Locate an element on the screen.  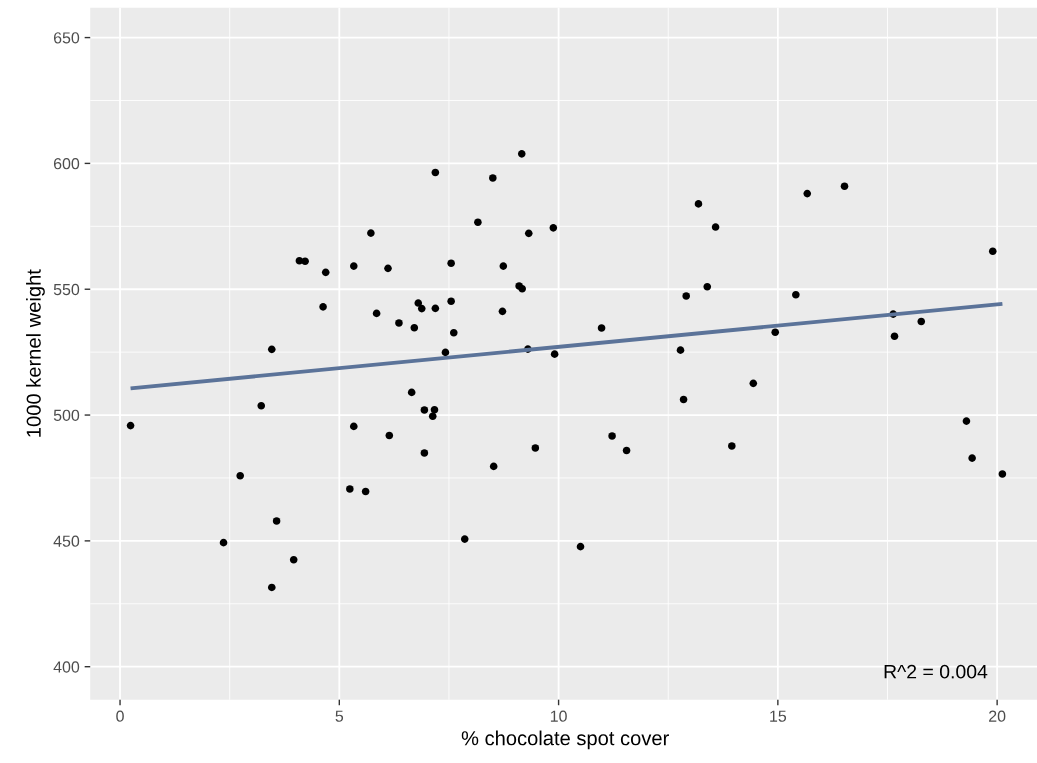
y-axis-title: 1000 kernel weight is located at coordinates (35, 353).